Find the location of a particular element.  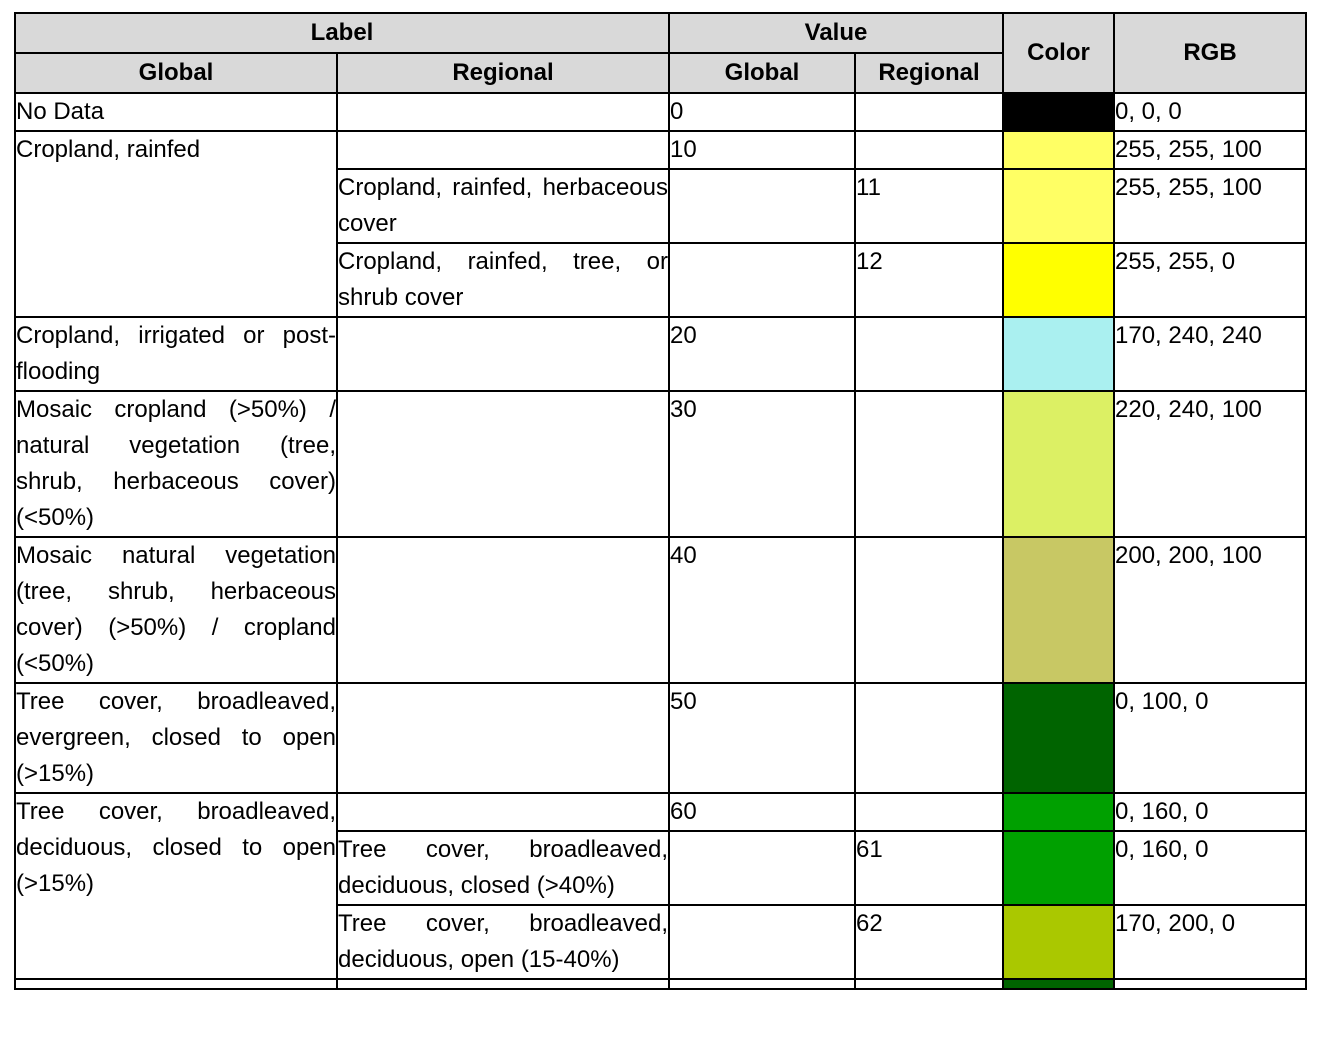

rgb-cell is located at coordinates (1210, 984).